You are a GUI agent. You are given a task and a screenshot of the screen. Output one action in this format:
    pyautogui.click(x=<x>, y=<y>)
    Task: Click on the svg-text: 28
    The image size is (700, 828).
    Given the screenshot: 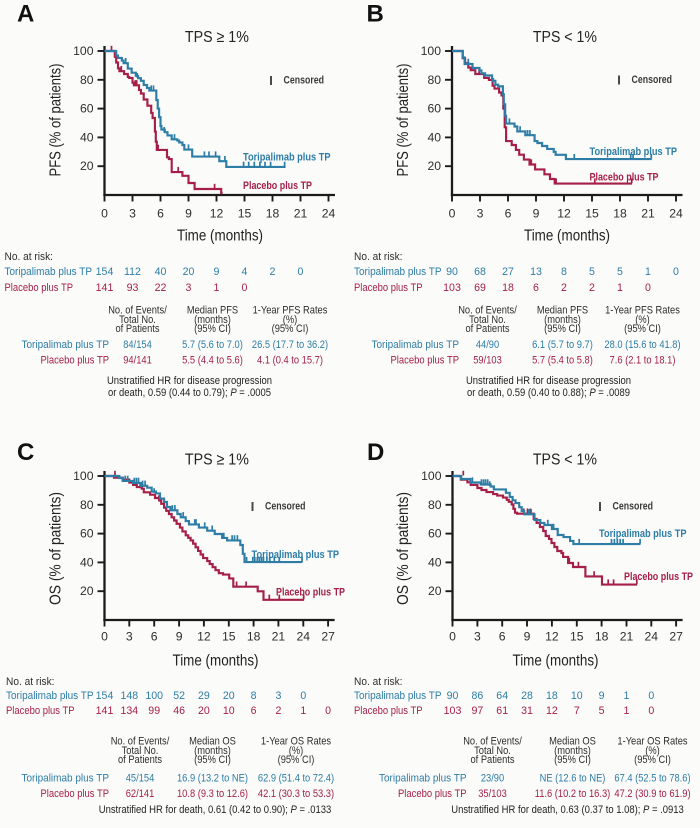 What is the action you would take?
    pyautogui.click(x=527, y=696)
    